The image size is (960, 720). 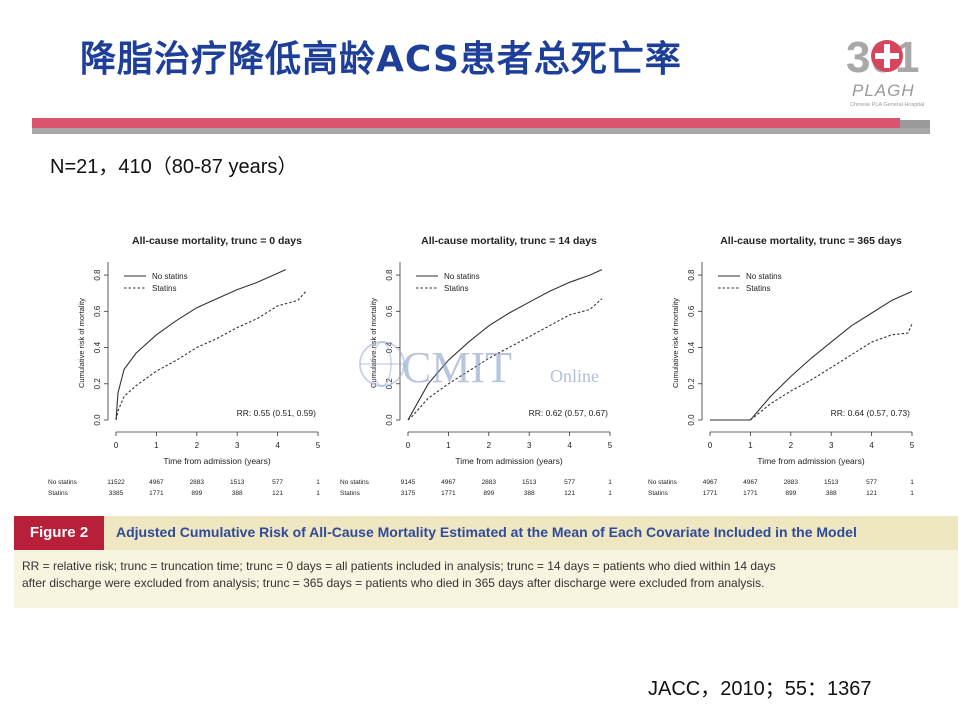 I want to click on logo-caption: Chinese PLA General Hospital, so click(x=887, y=105).